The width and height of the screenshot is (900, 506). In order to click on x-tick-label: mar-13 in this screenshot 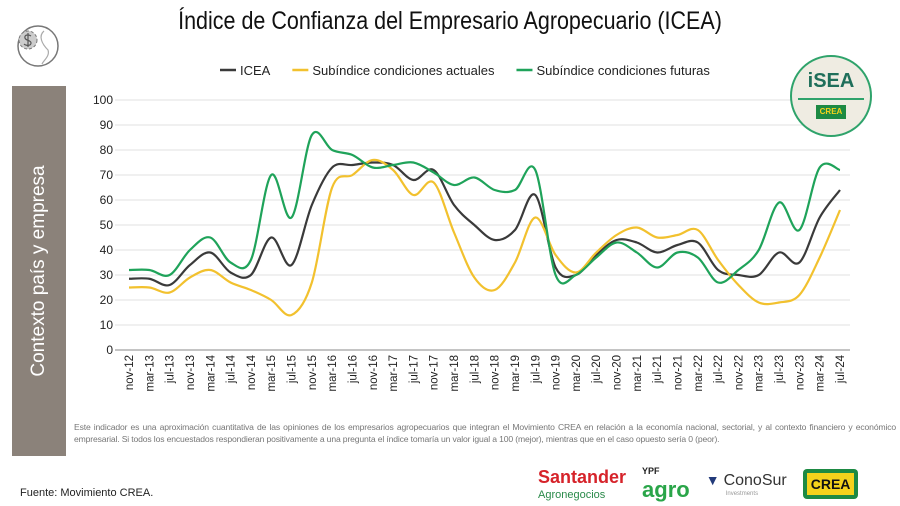, I will do `click(150, 373)`.